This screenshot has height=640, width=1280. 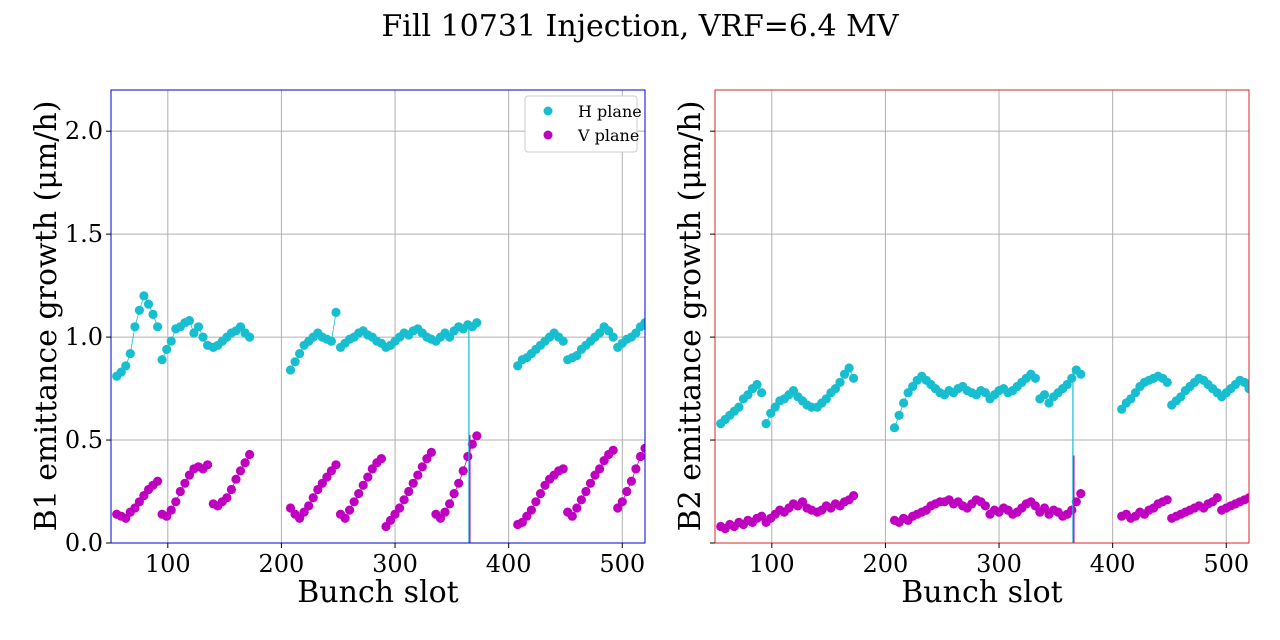 I want to click on legend: H plane V plane, so click(x=583, y=124).